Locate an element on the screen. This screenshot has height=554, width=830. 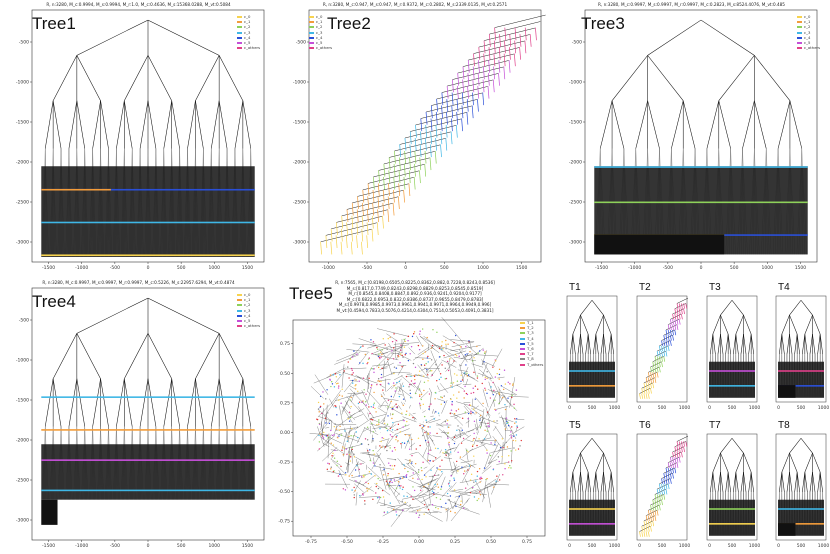
x-tick-label: -0.50 is located at coordinates (347, 542).